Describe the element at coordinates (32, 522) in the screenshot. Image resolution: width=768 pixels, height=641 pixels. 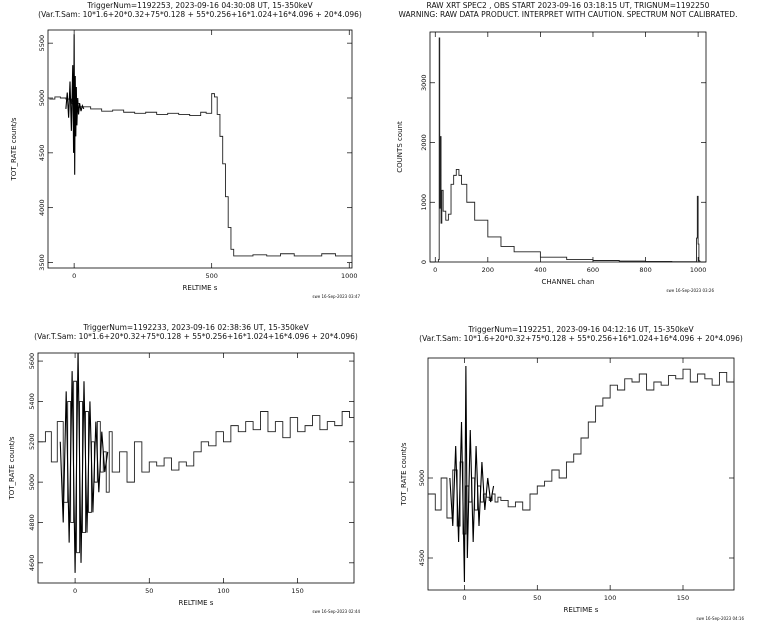
I see `y-tick-label: 4800` at that location.